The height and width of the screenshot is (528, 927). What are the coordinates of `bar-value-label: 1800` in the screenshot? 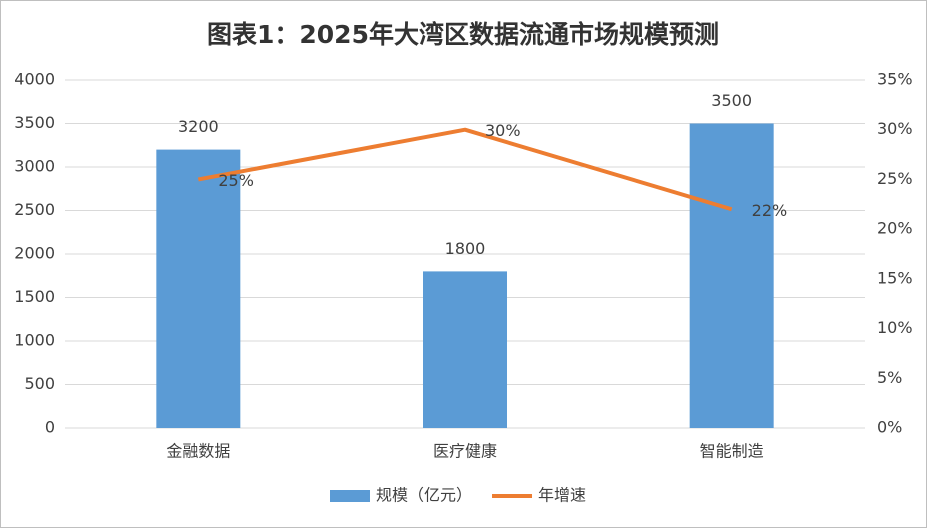 It's located at (465, 248).